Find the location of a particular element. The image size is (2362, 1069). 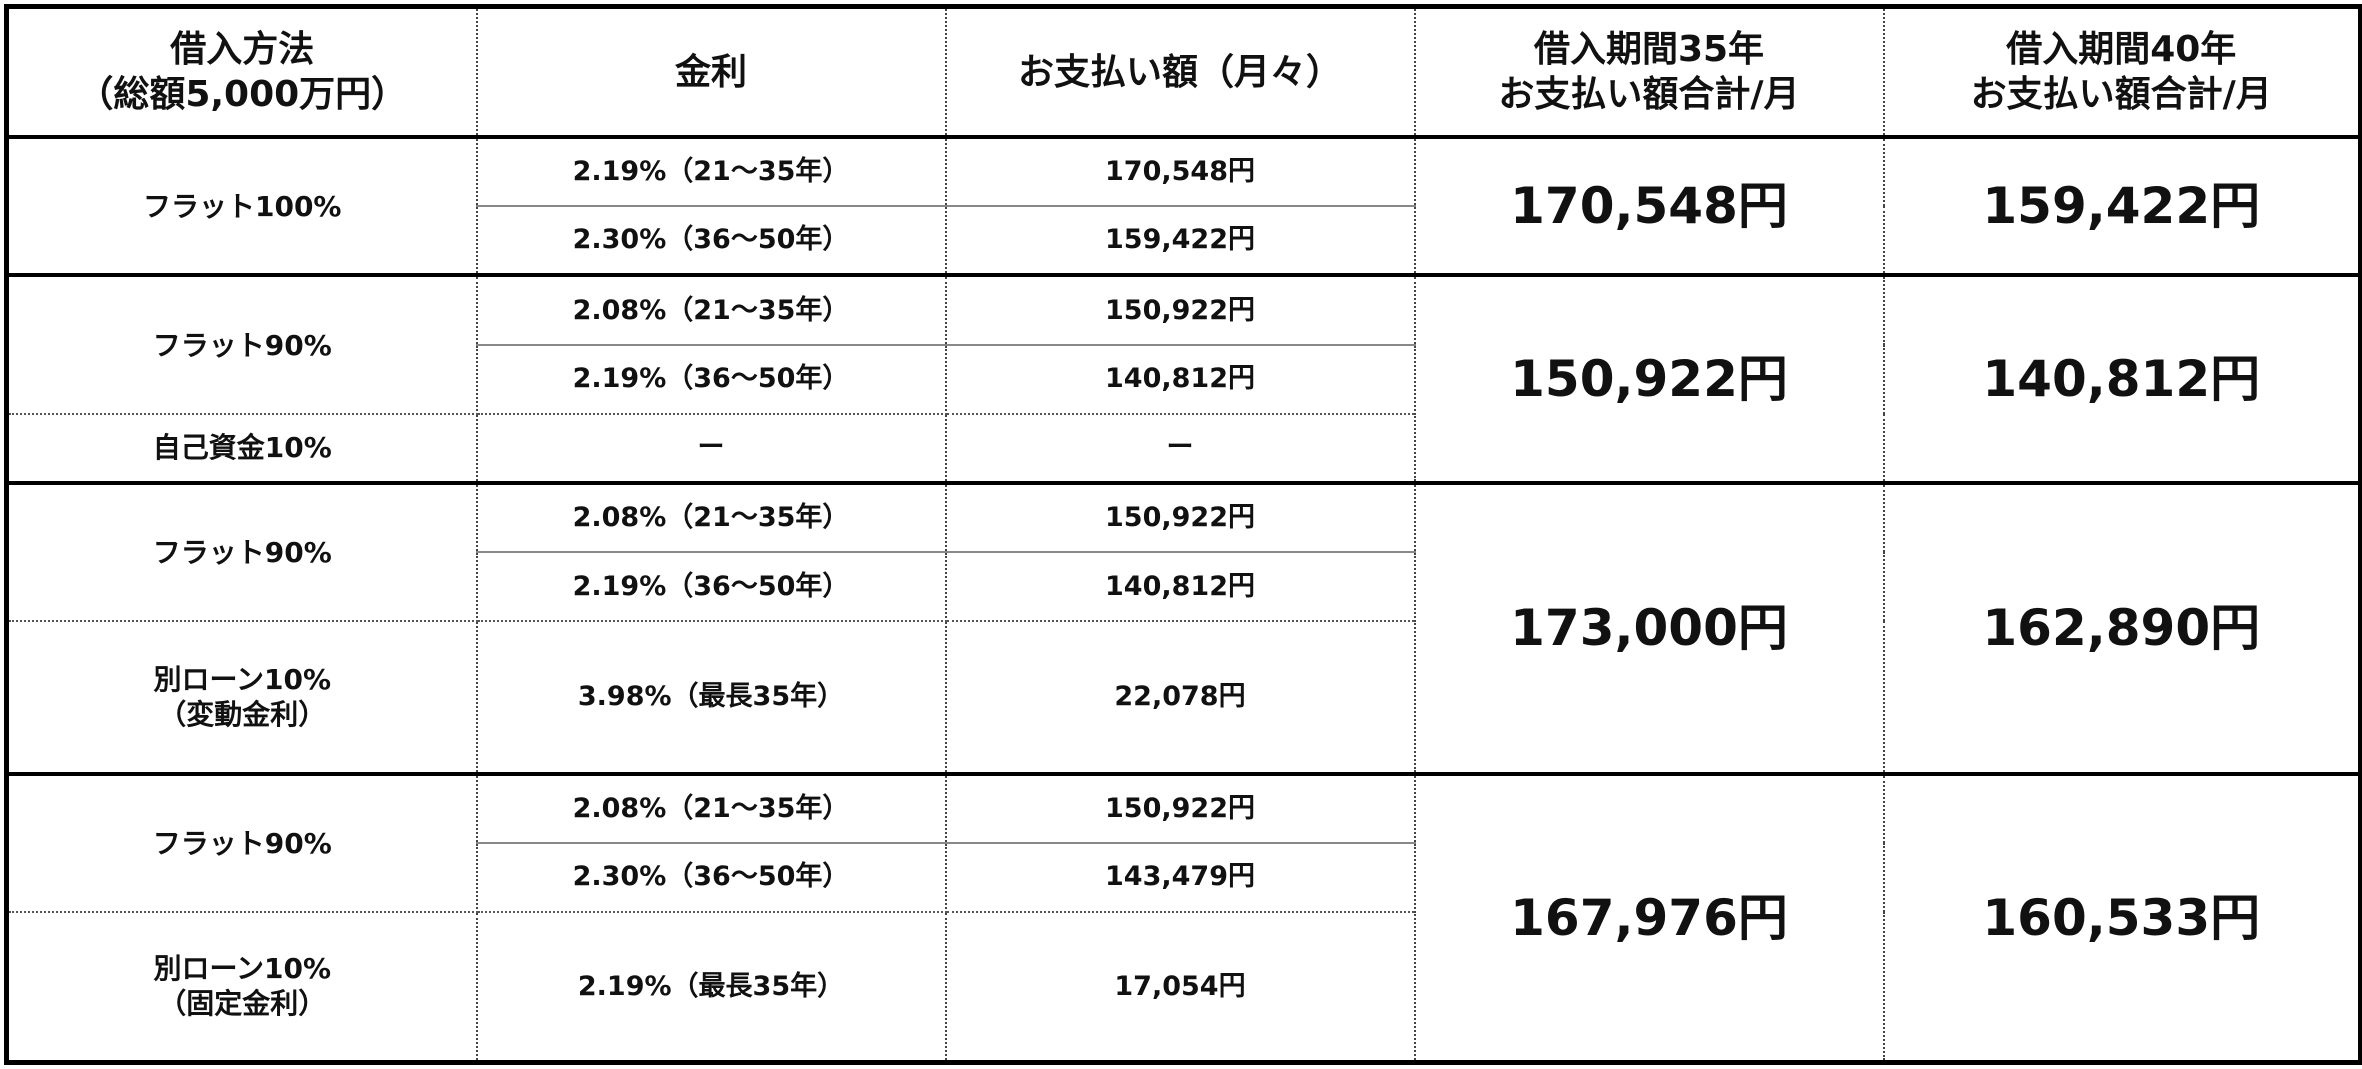

method-cell: 自己資金10% is located at coordinates (241, 448).